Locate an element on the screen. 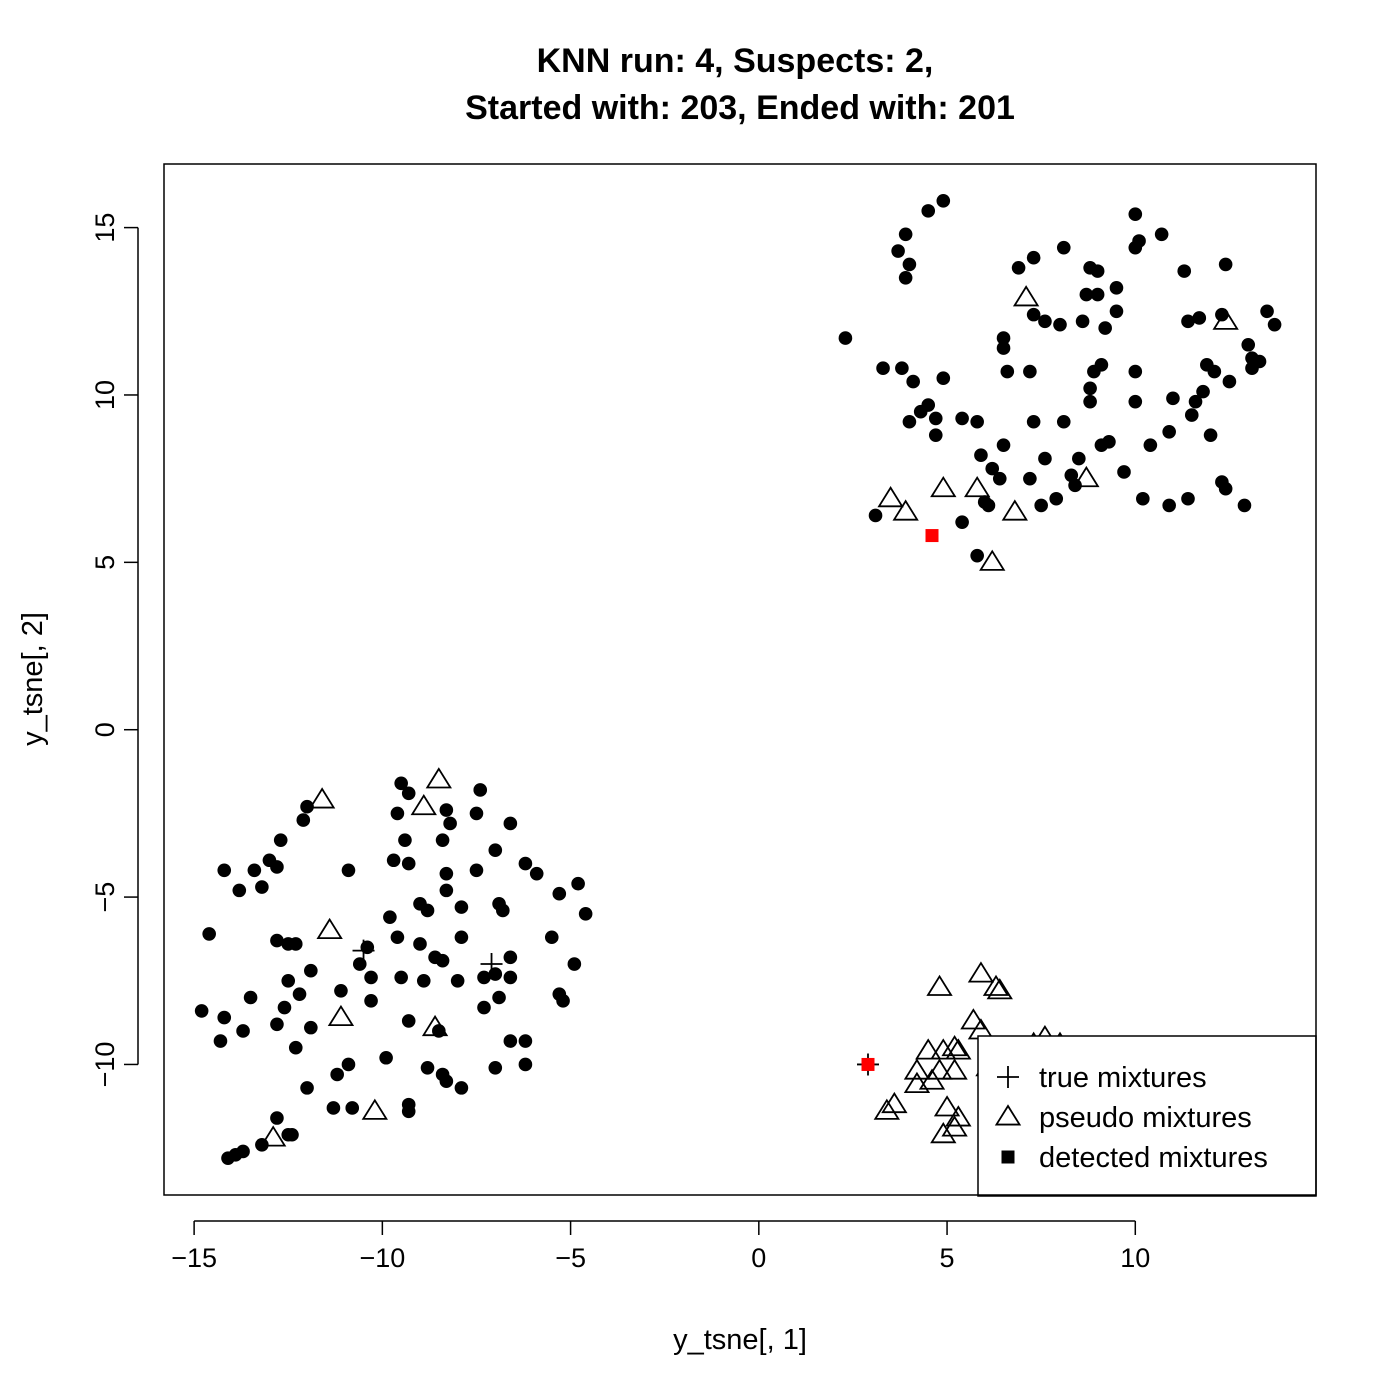 The image size is (1400, 1400). y-axis: −10 −5 0 5 10 15 is located at coordinates (114, 650).